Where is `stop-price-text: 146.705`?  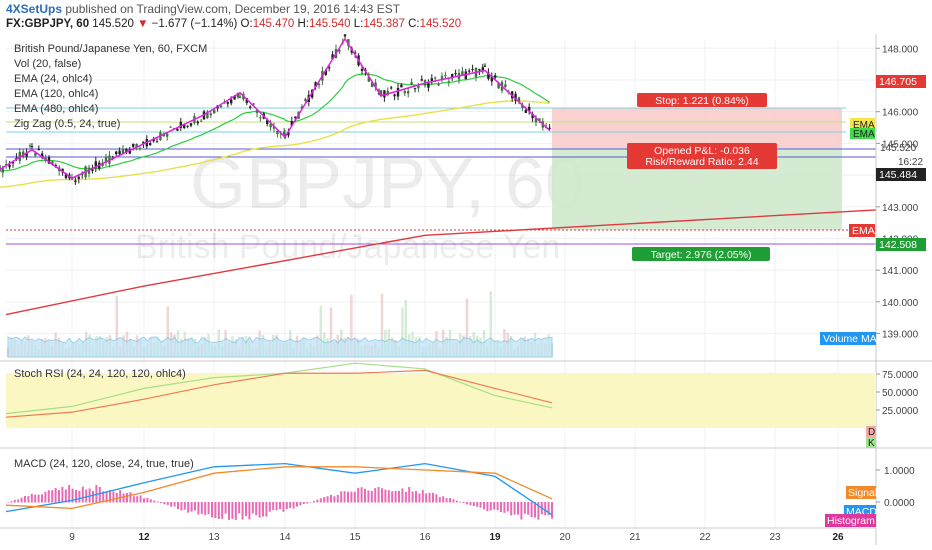 stop-price-text: 146.705 is located at coordinates (898, 82).